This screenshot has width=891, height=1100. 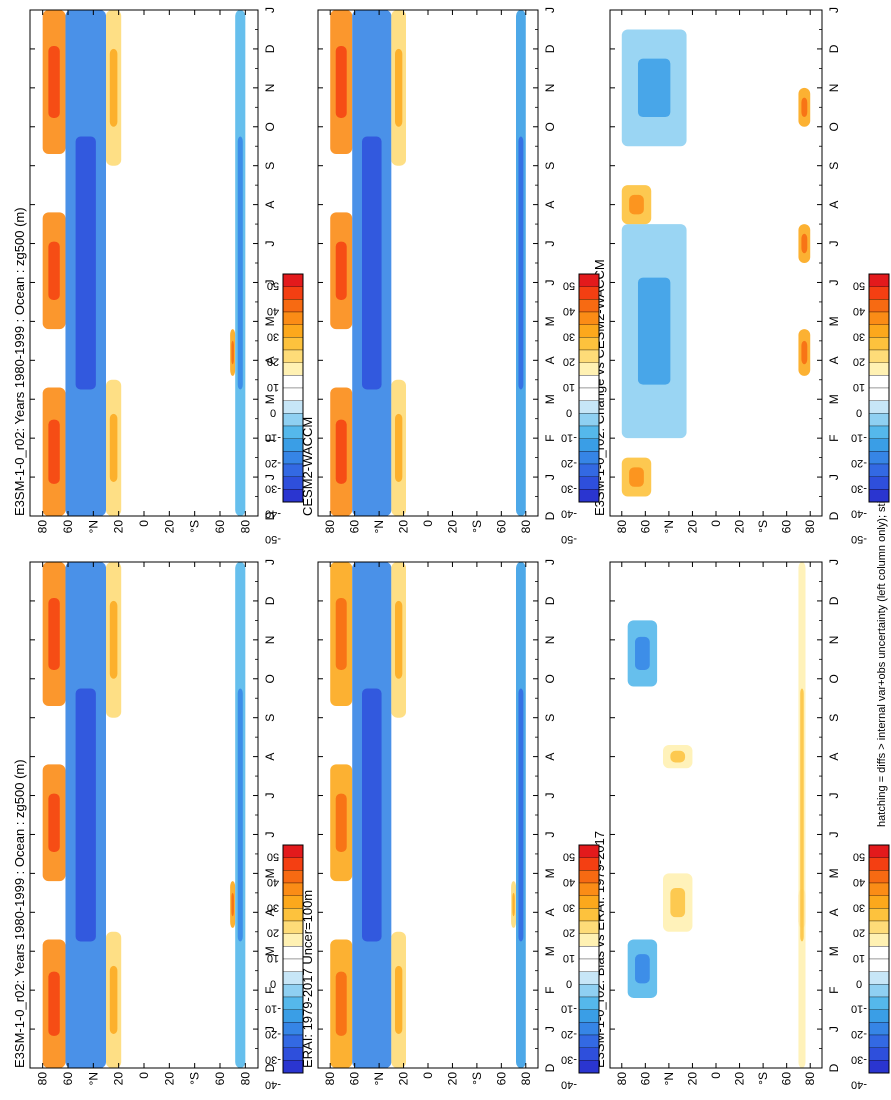 I want to click on panel-title: CESM2-WACCM, so click(x=307, y=466).